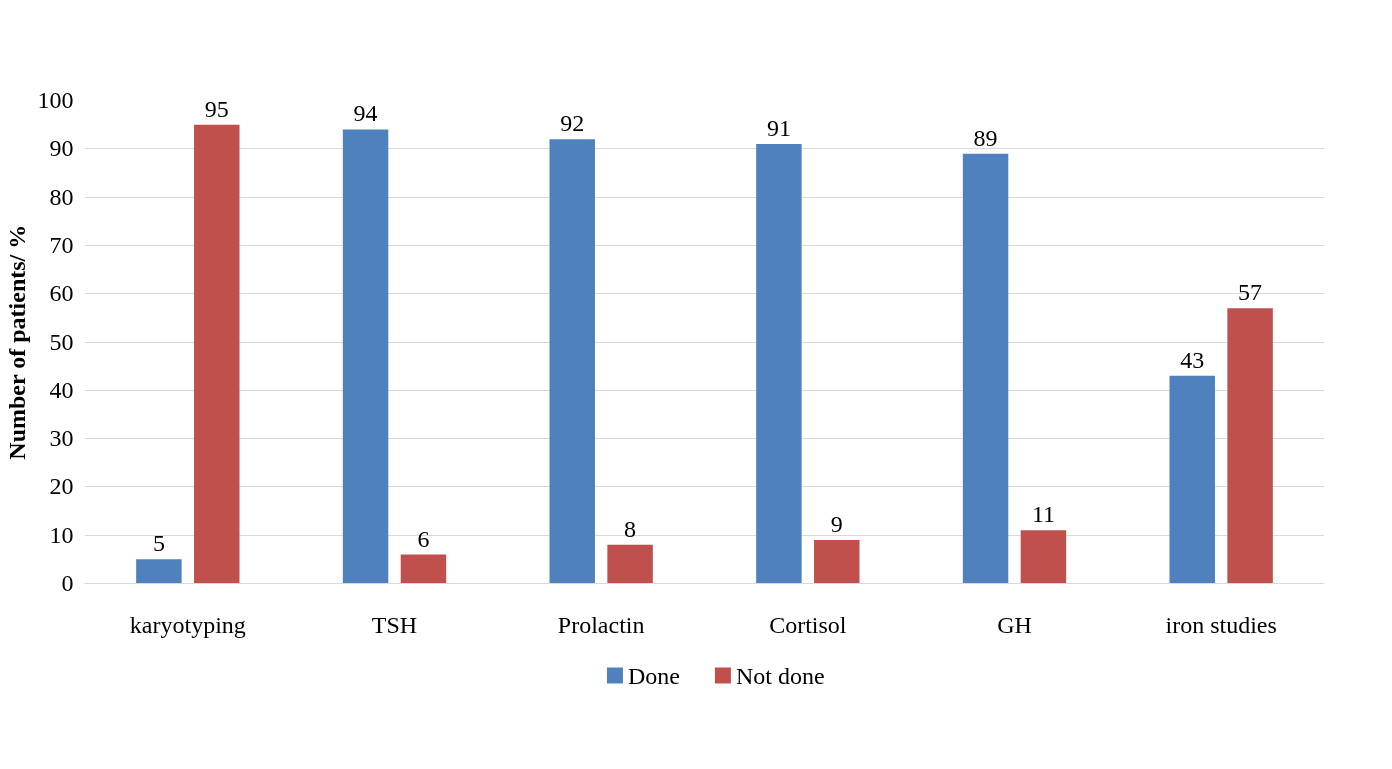 This screenshot has height=769, width=1392. What do you see at coordinates (61, 438) in the screenshot?
I see `y-tick-label: 30` at bounding box center [61, 438].